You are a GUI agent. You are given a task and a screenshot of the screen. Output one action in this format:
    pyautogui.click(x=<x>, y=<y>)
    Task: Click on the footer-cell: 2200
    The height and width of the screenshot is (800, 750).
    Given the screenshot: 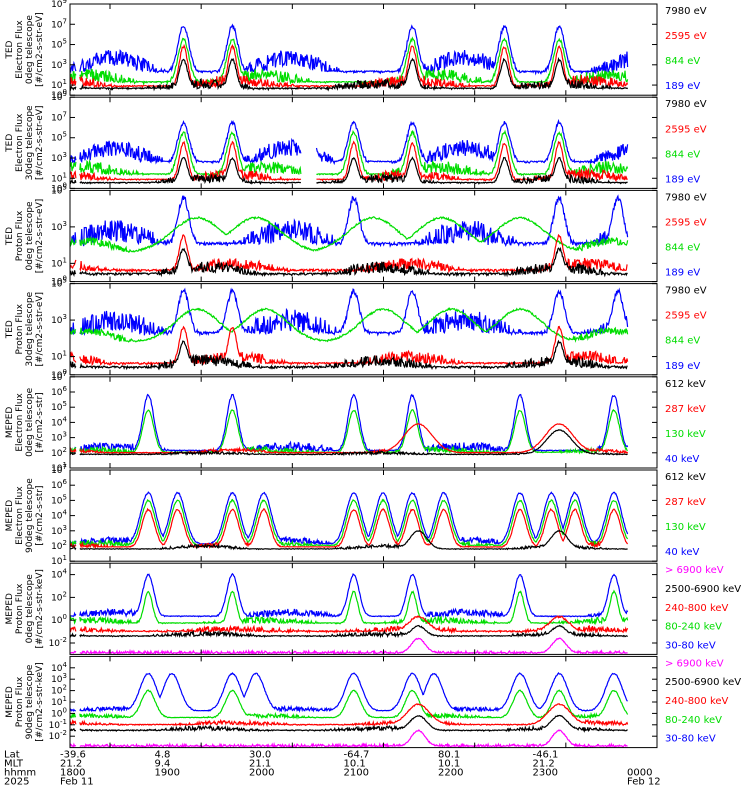 What is the action you would take?
    pyautogui.click(x=450, y=773)
    